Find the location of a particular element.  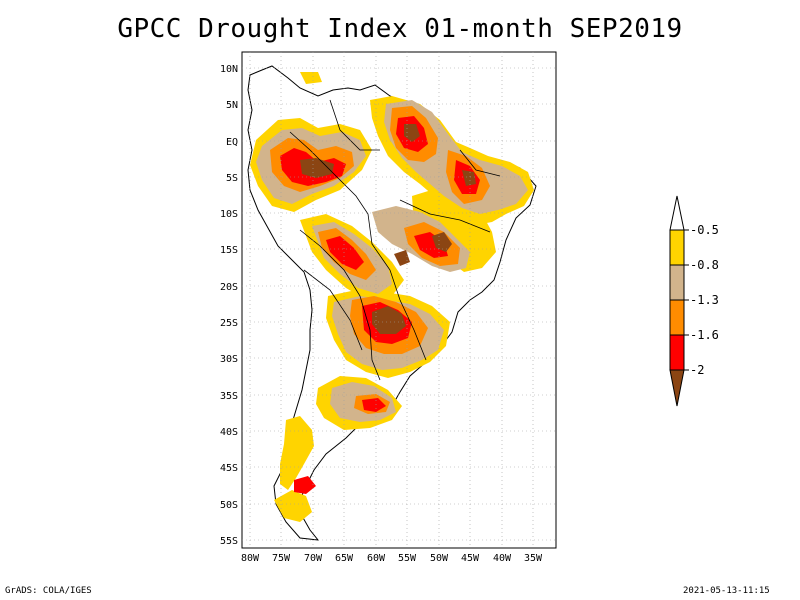

legend-label: -0.8 is located at coordinates (704, 265).